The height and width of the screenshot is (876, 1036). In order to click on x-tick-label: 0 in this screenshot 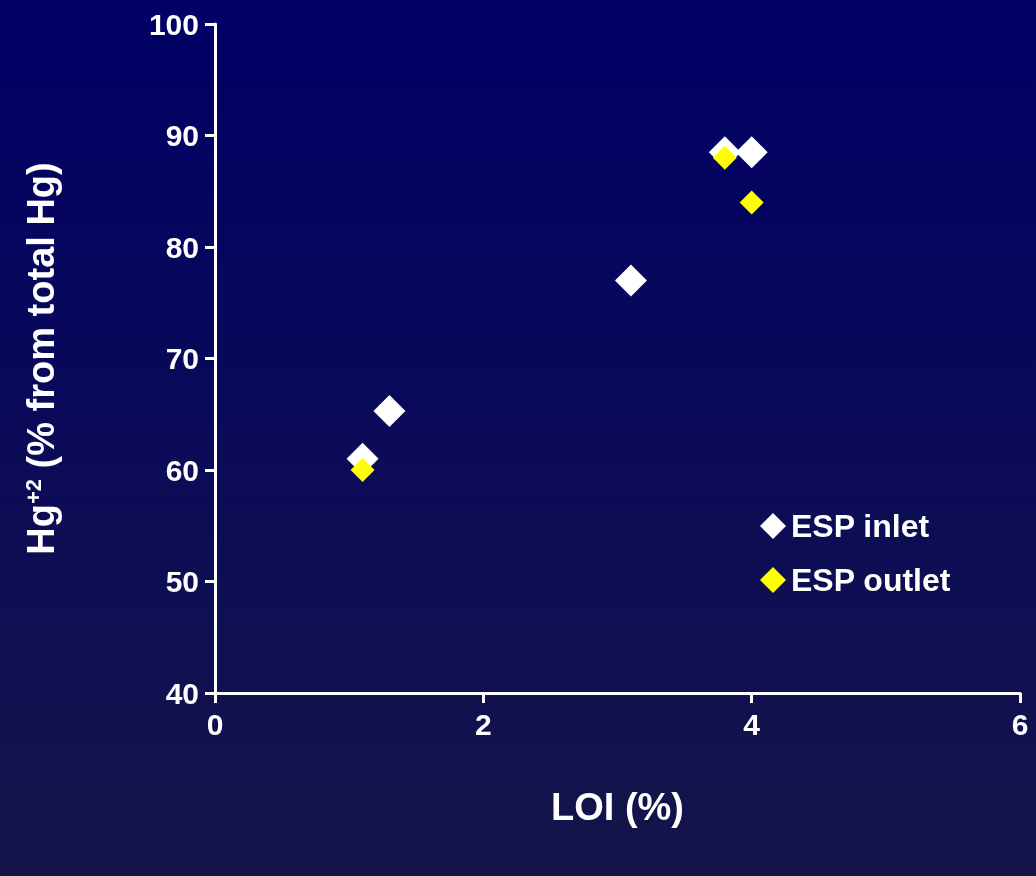, I will do `click(215, 724)`.